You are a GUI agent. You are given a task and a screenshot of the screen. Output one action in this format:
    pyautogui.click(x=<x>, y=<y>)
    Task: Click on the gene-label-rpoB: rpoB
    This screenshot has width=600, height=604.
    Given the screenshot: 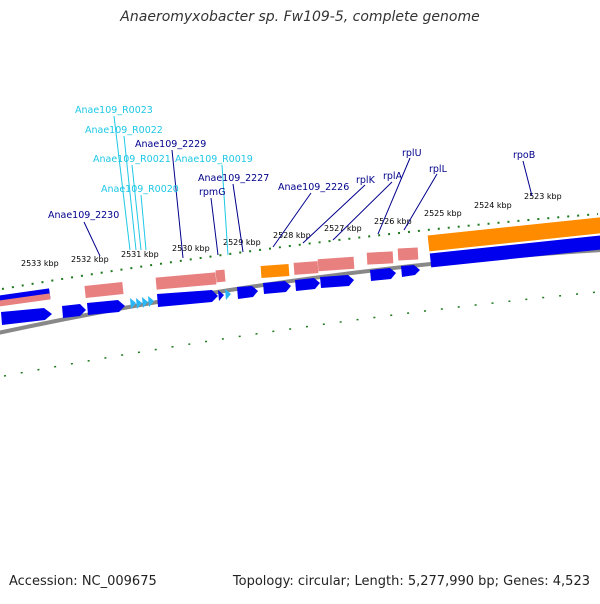 What is the action you would take?
    pyautogui.click(x=524, y=155)
    